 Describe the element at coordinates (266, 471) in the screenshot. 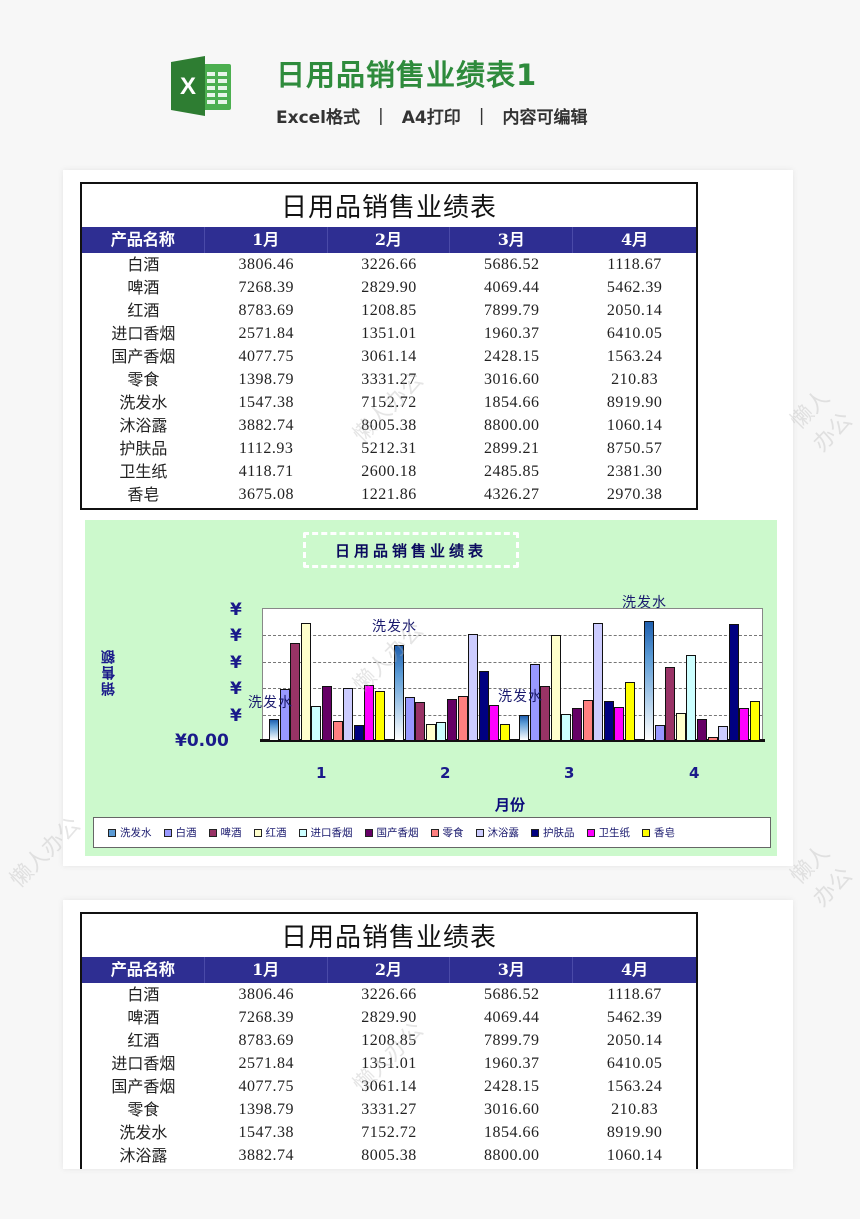

I see `value-cell: 4118.71` at that location.